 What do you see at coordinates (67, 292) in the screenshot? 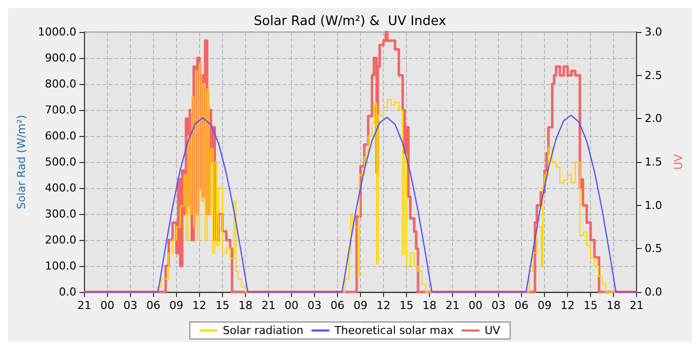
I see `y-tick-label: 0.0` at bounding box center [67, 292].